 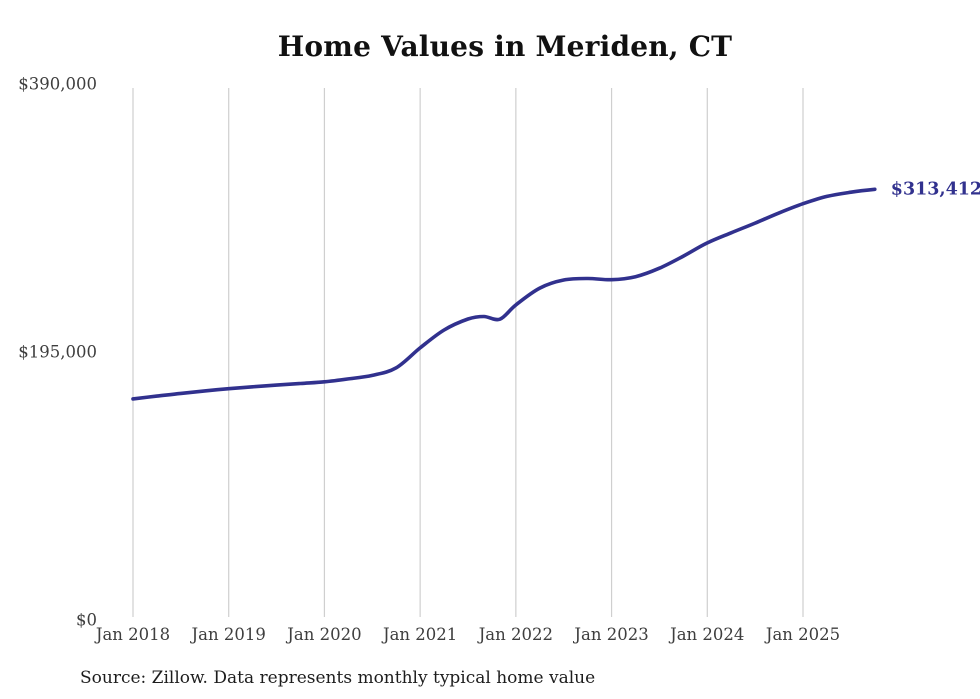 What do you see at coordinates (57, 352) in the screenshot?
I see `y-axis-tick-label: $195,000` at bounding box center [57, 352].